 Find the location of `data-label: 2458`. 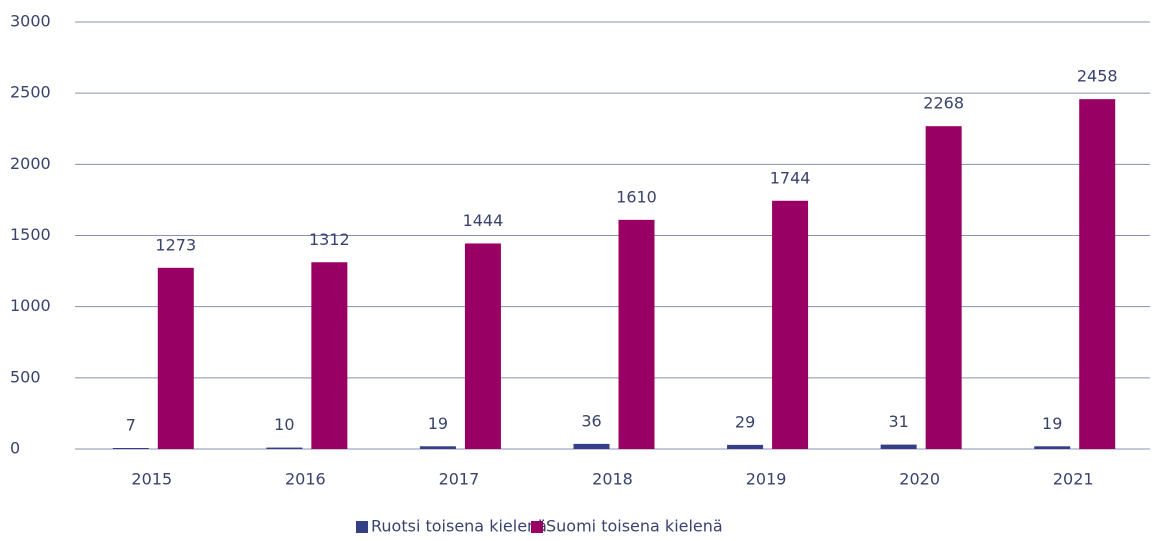

data-label: 2458 is located at coordinates (1097, 76).